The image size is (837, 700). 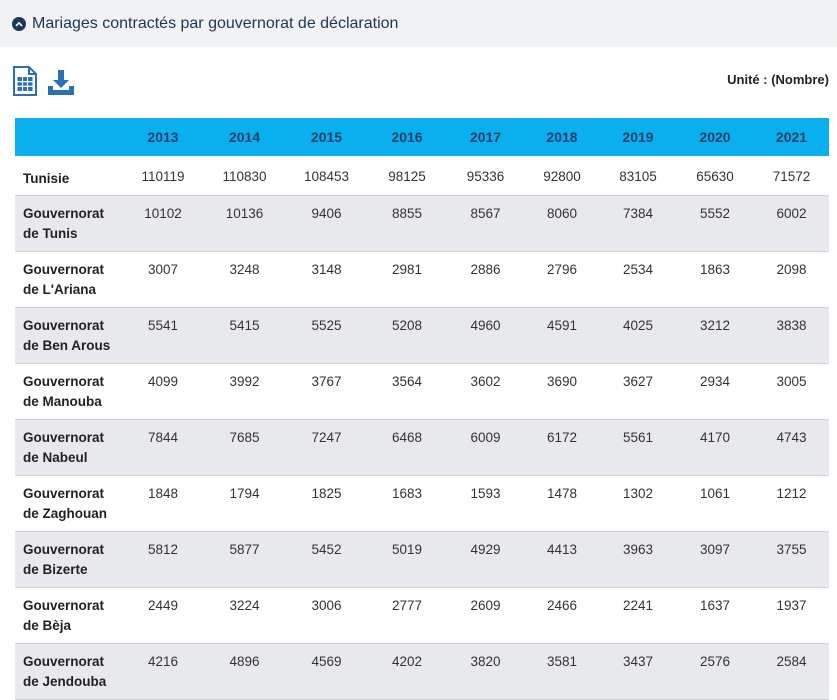 What do you see at coordinates (715, 615) in the screenshot?
I see `table-cell: 1637` at bounding box center [715, 615].